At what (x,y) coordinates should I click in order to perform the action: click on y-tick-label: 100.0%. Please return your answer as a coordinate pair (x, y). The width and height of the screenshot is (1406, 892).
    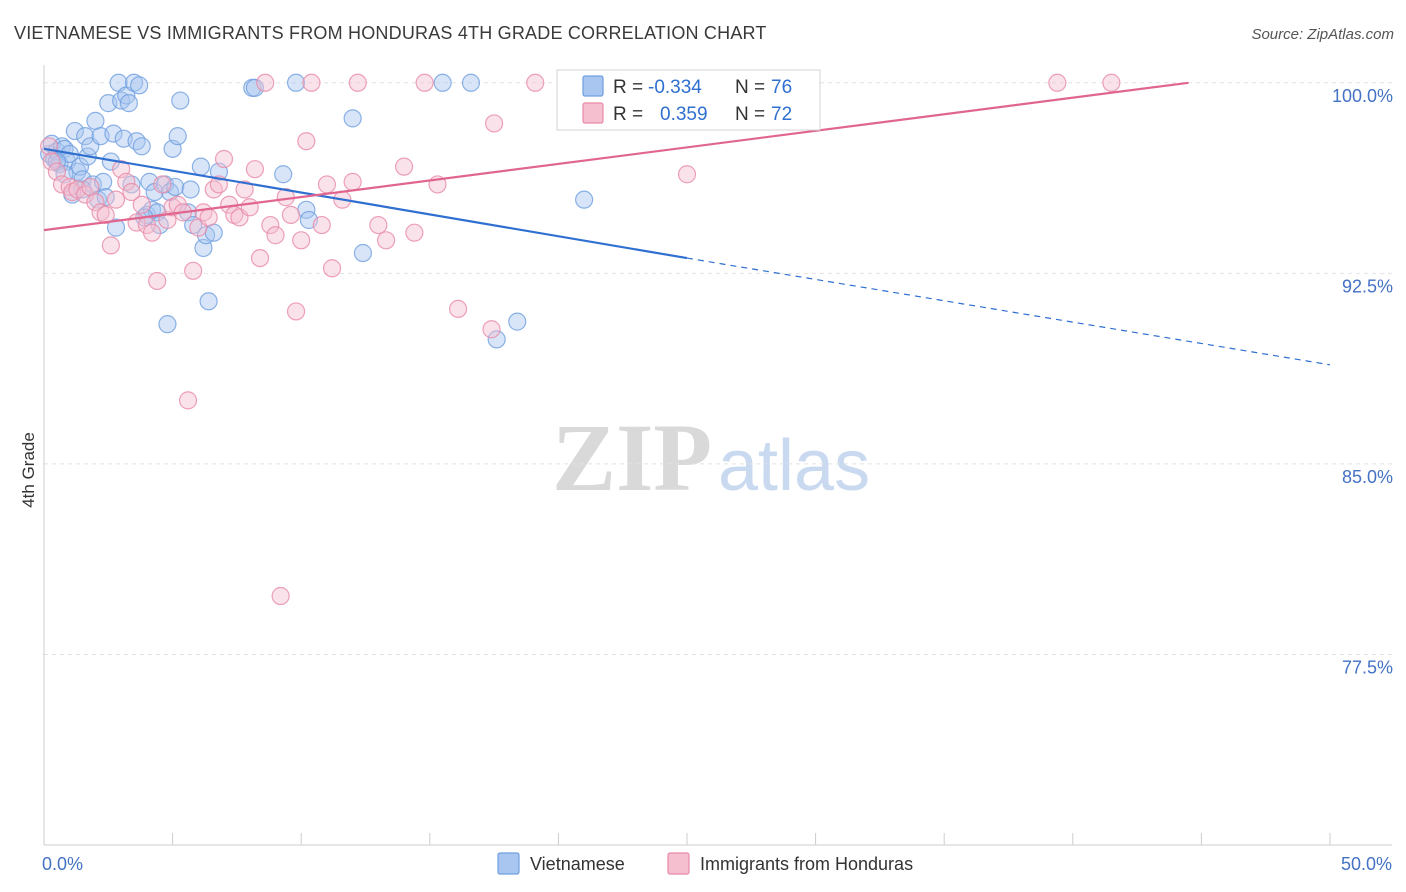
    Looking at the image, I should click on (1362, 96).